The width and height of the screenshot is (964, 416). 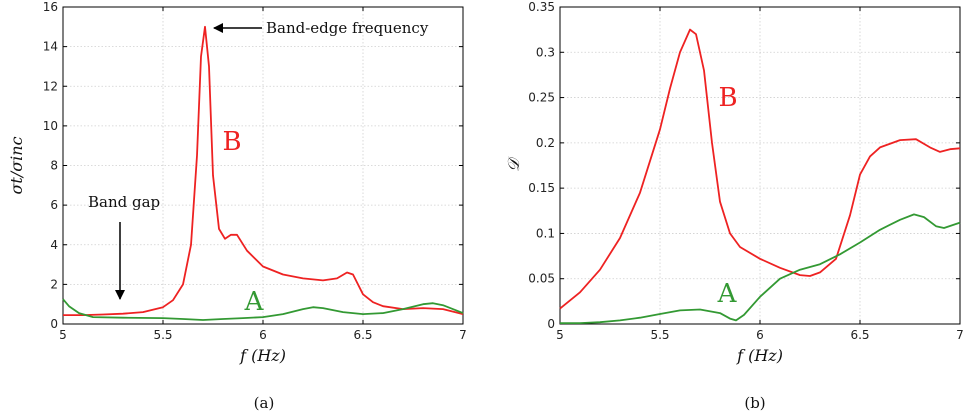 I want to click on band-edge-label: Band-edge frequency, so click(x=347, y=28).